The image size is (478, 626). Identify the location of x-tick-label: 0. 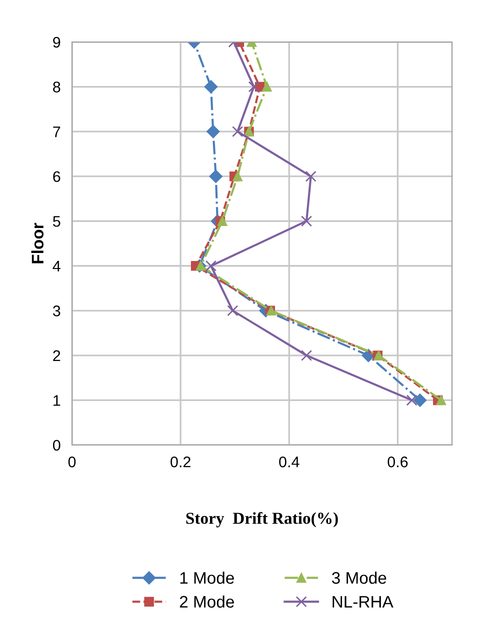
(72, 462).